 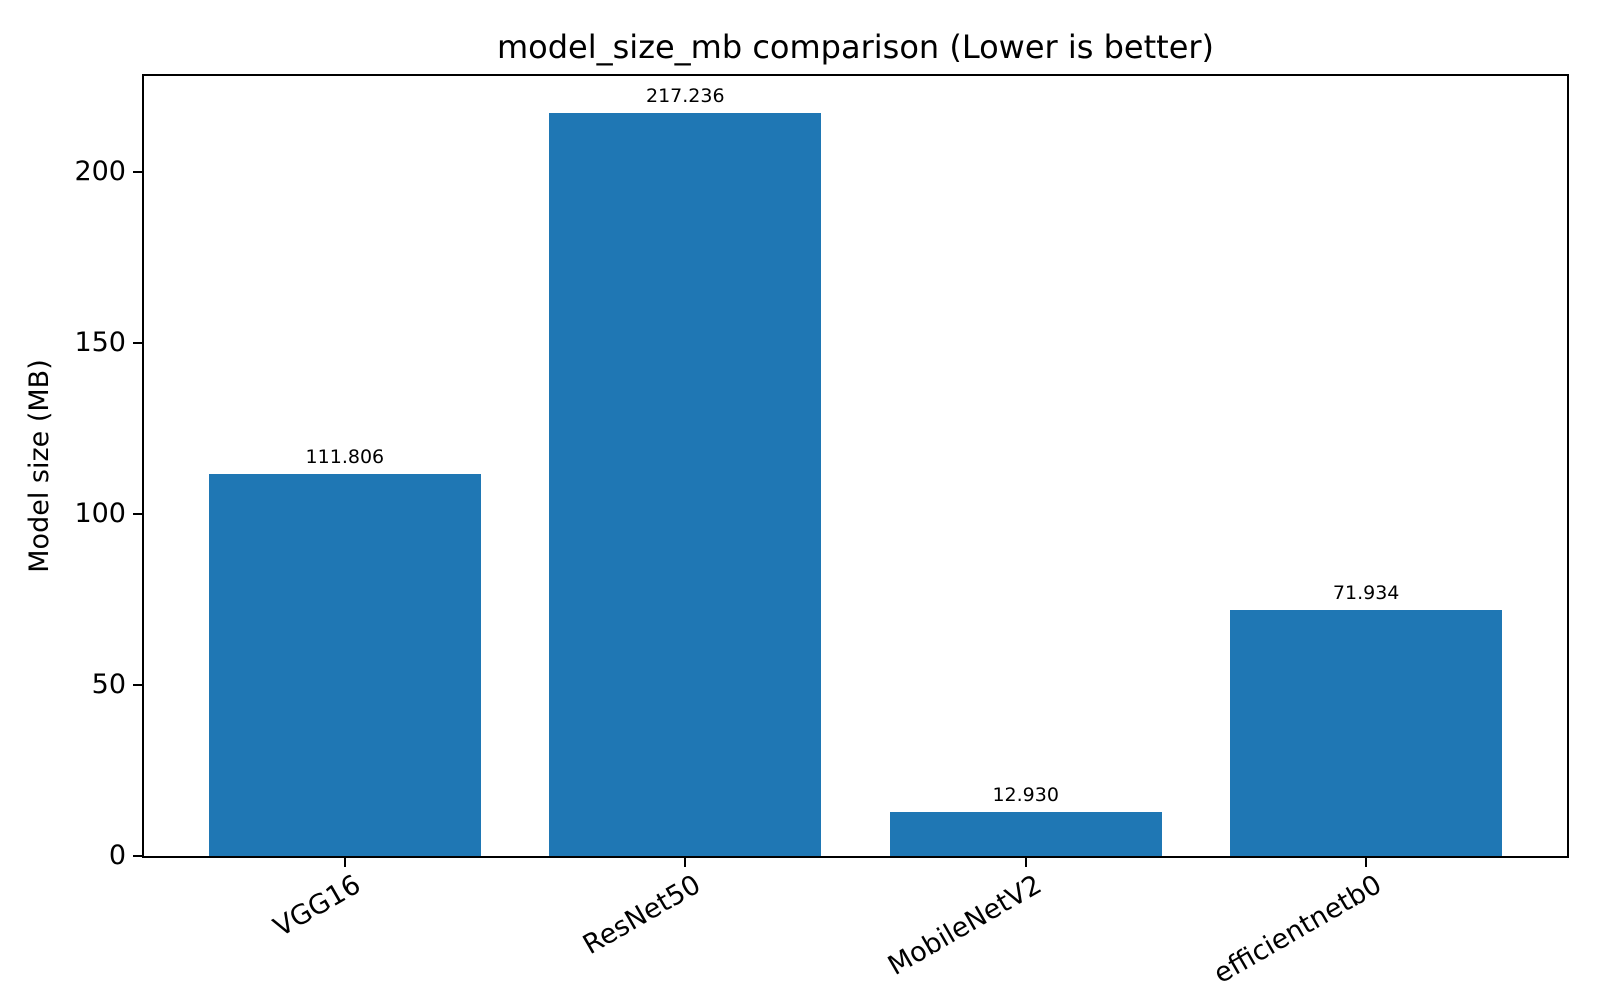 I want to click on x-tick-label: efficientnetb0, so click(x=1298, y=929).